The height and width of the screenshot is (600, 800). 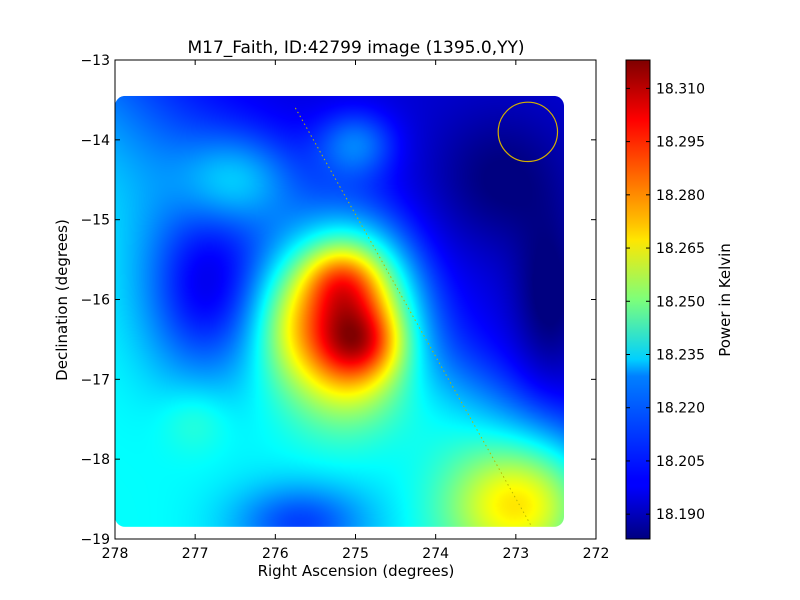 I want to click on y-tick-label: −13, so click(x=95, y=61).